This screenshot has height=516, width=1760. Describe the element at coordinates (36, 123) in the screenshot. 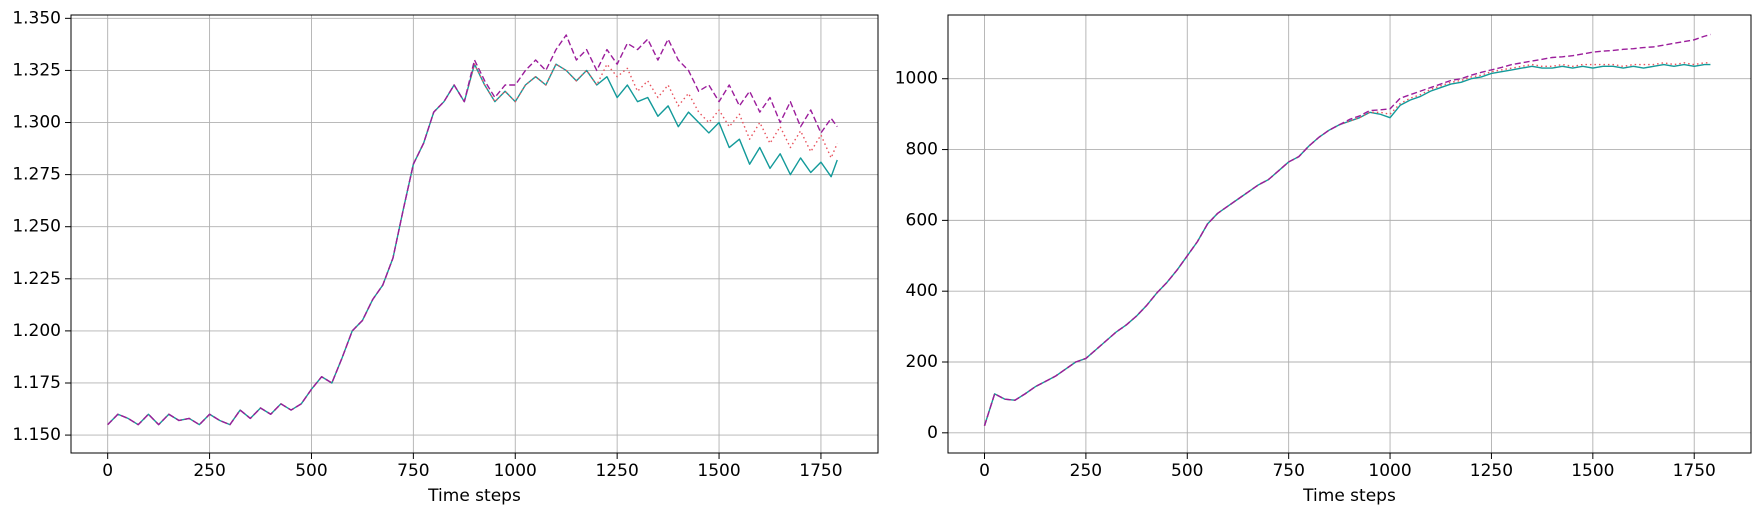

I see `y-tick-label: 1.300` at that location.